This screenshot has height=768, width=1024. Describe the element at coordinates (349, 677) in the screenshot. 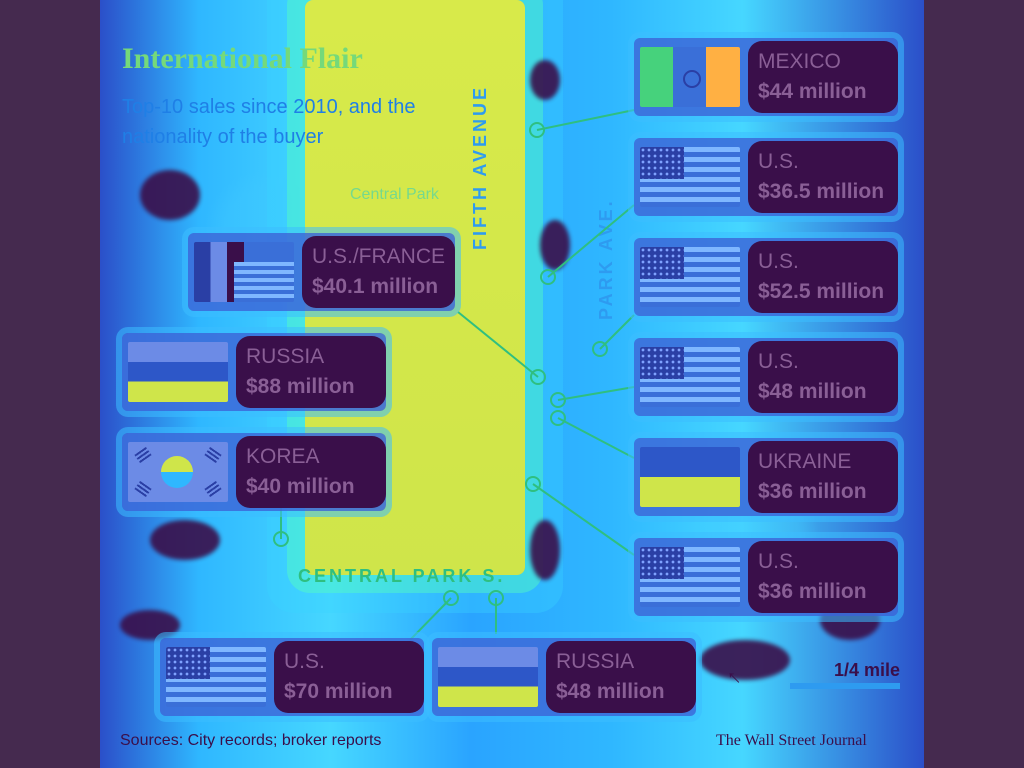

I see `sale-caption: U.S. $70 million` at that location.